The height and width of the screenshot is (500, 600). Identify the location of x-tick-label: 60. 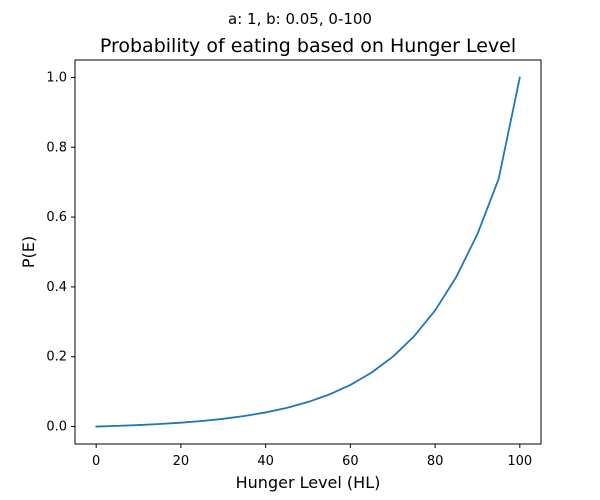
(350, 461).